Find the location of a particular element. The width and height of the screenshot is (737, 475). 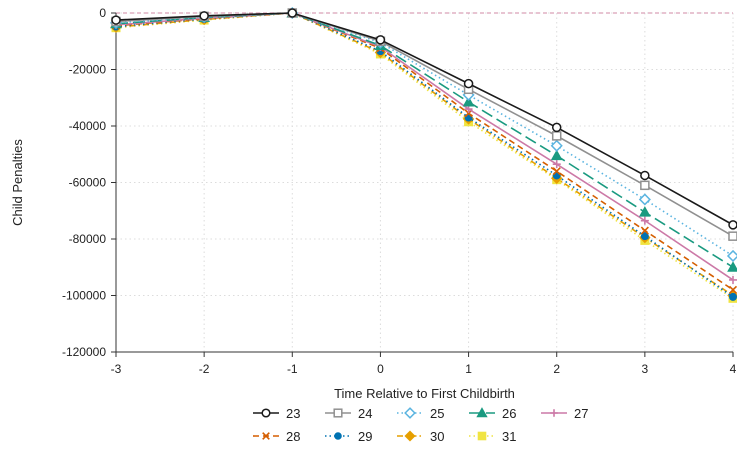

x-tick-label: -1 is located at coordinates (292, 369).